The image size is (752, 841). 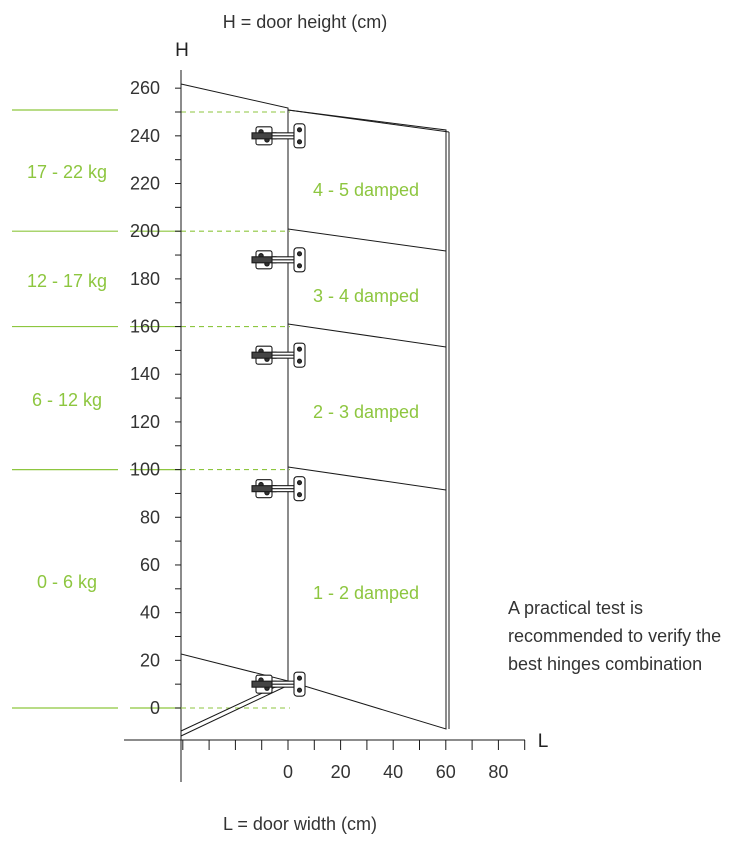 I want to click on note-line-3: best hinges combination, so click(x=605, y=664).